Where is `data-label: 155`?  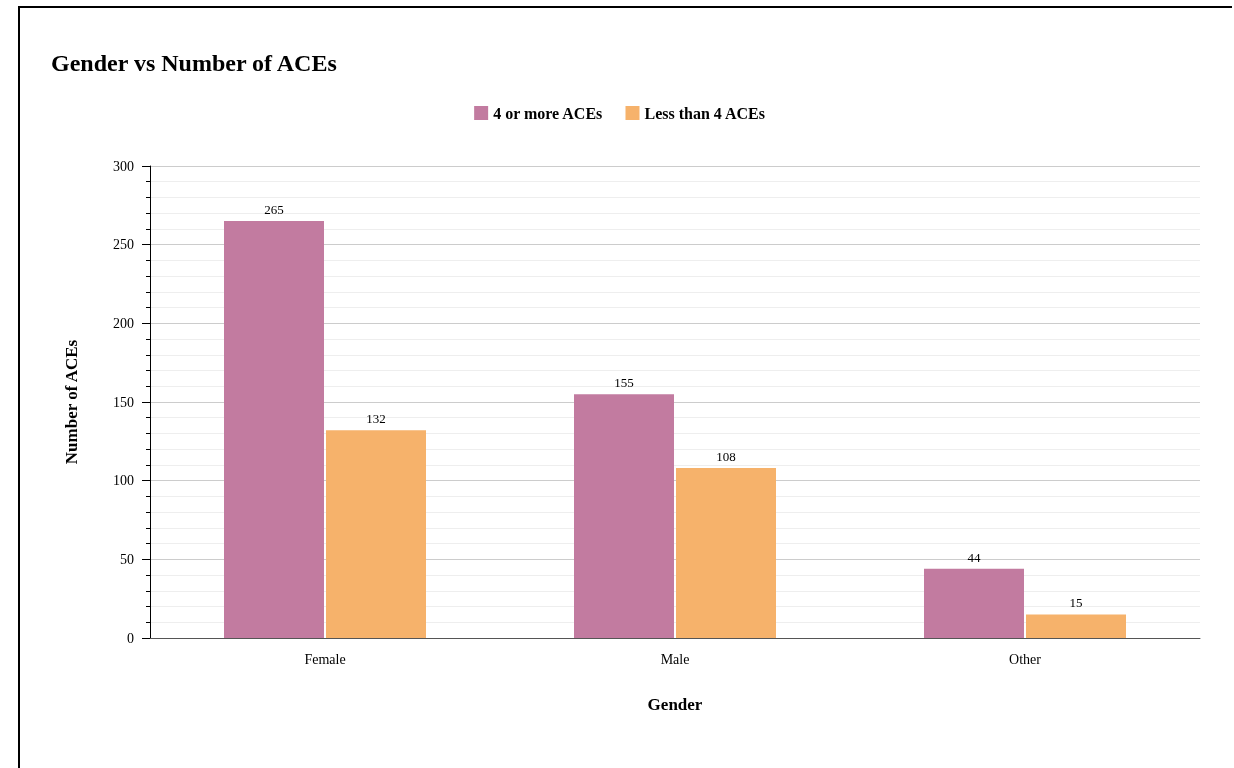
data-label: 155 is located at coordinates (624, 383).